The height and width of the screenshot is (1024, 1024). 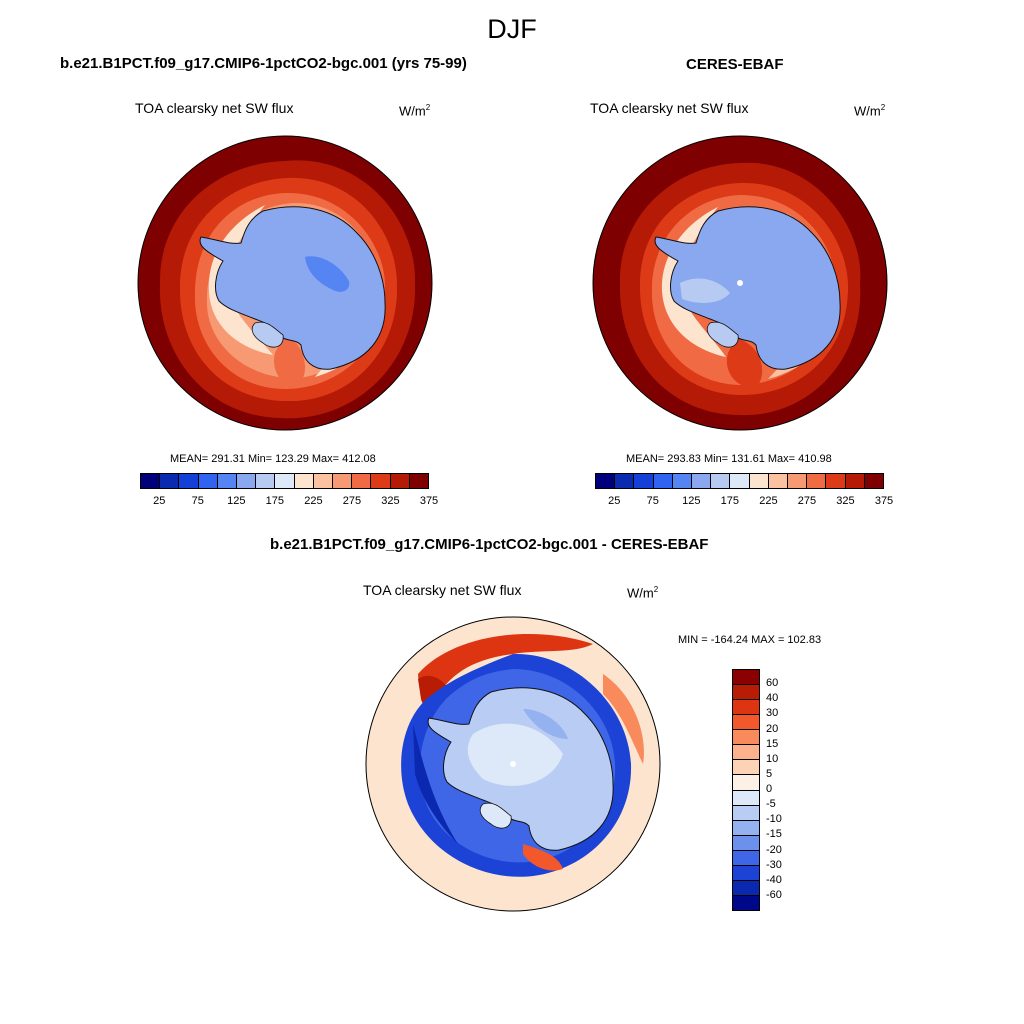 I want to click on panel-3-polar-map, so click(x=513, y=764).